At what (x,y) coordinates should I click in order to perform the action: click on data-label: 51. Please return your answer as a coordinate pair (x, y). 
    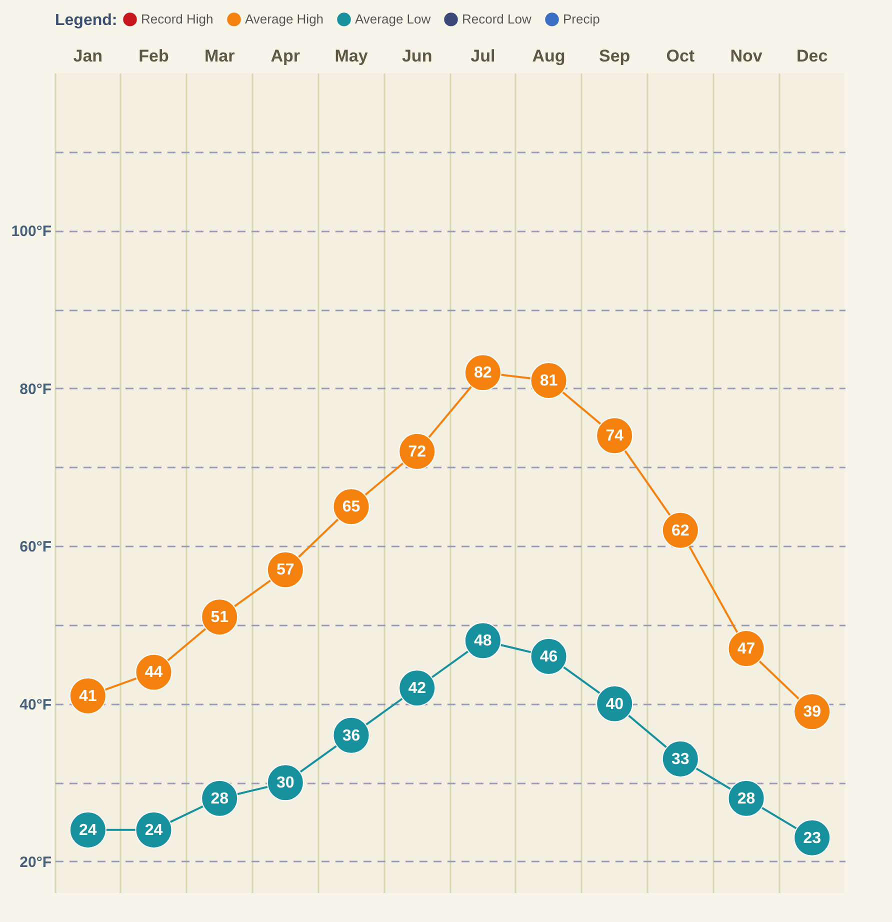
    Looking at the image, I should click on (219, 617).